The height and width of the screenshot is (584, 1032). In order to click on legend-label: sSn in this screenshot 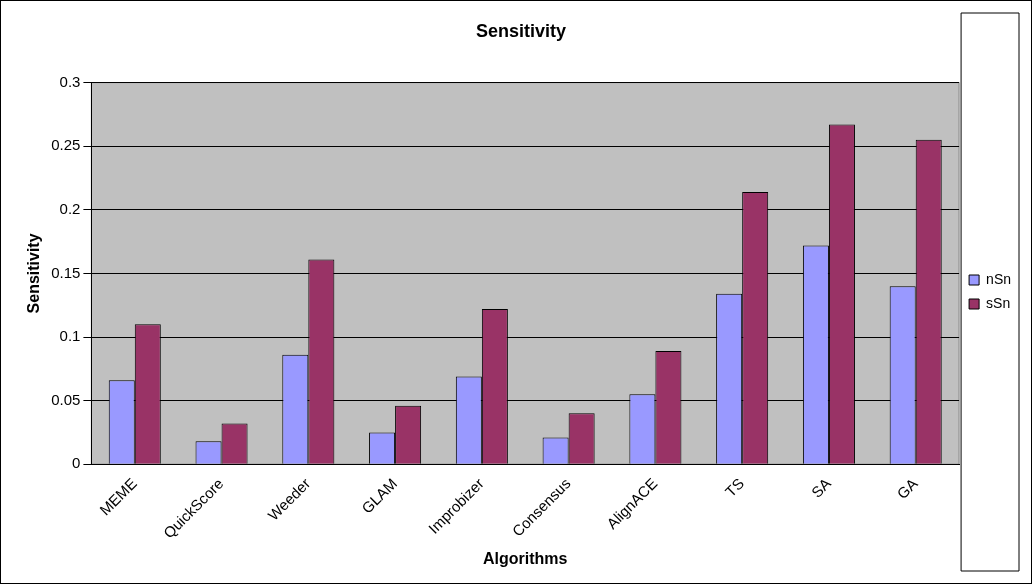, I will do `click(998, 302)`.